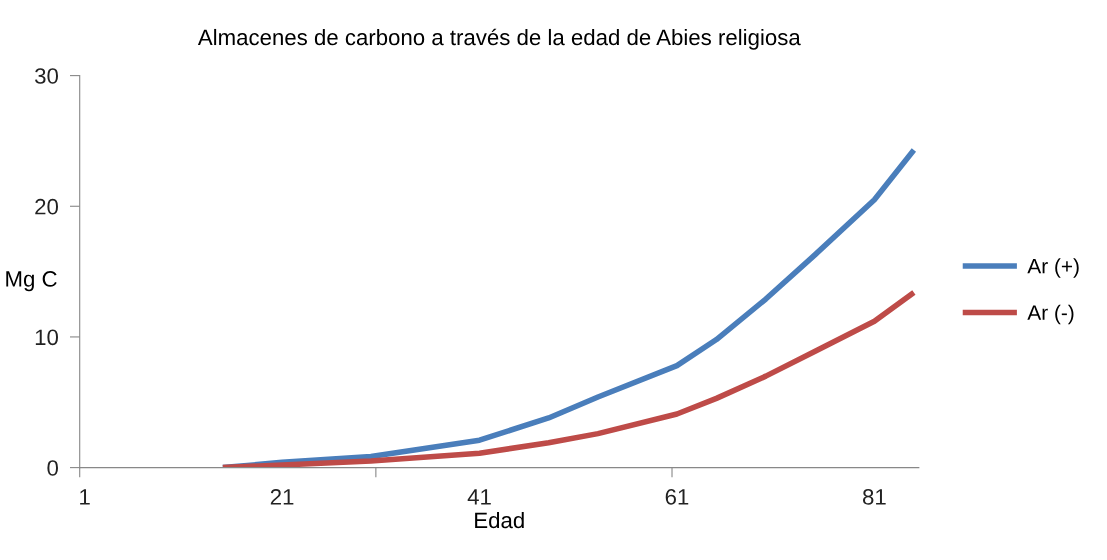 The image size is (1107, 560). Describe the element at coordinates (282, 497) in the screenshot. I see `x-tick-label: 21` at that location.